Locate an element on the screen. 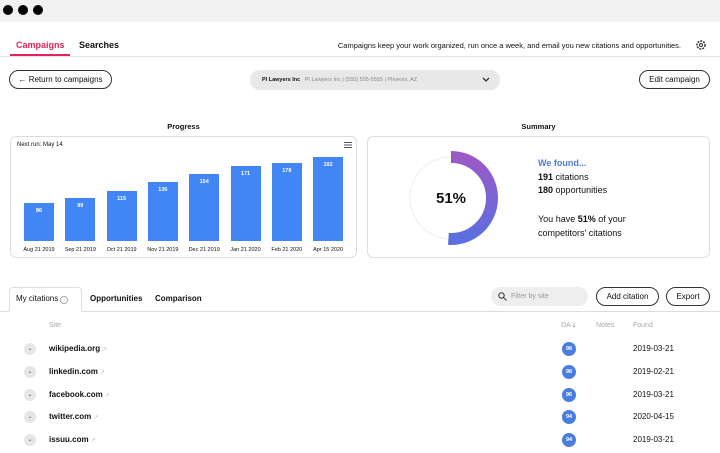 This screenshot has width=720, height=453. button-label: Edit campaign is located at coordinates (674, 79).